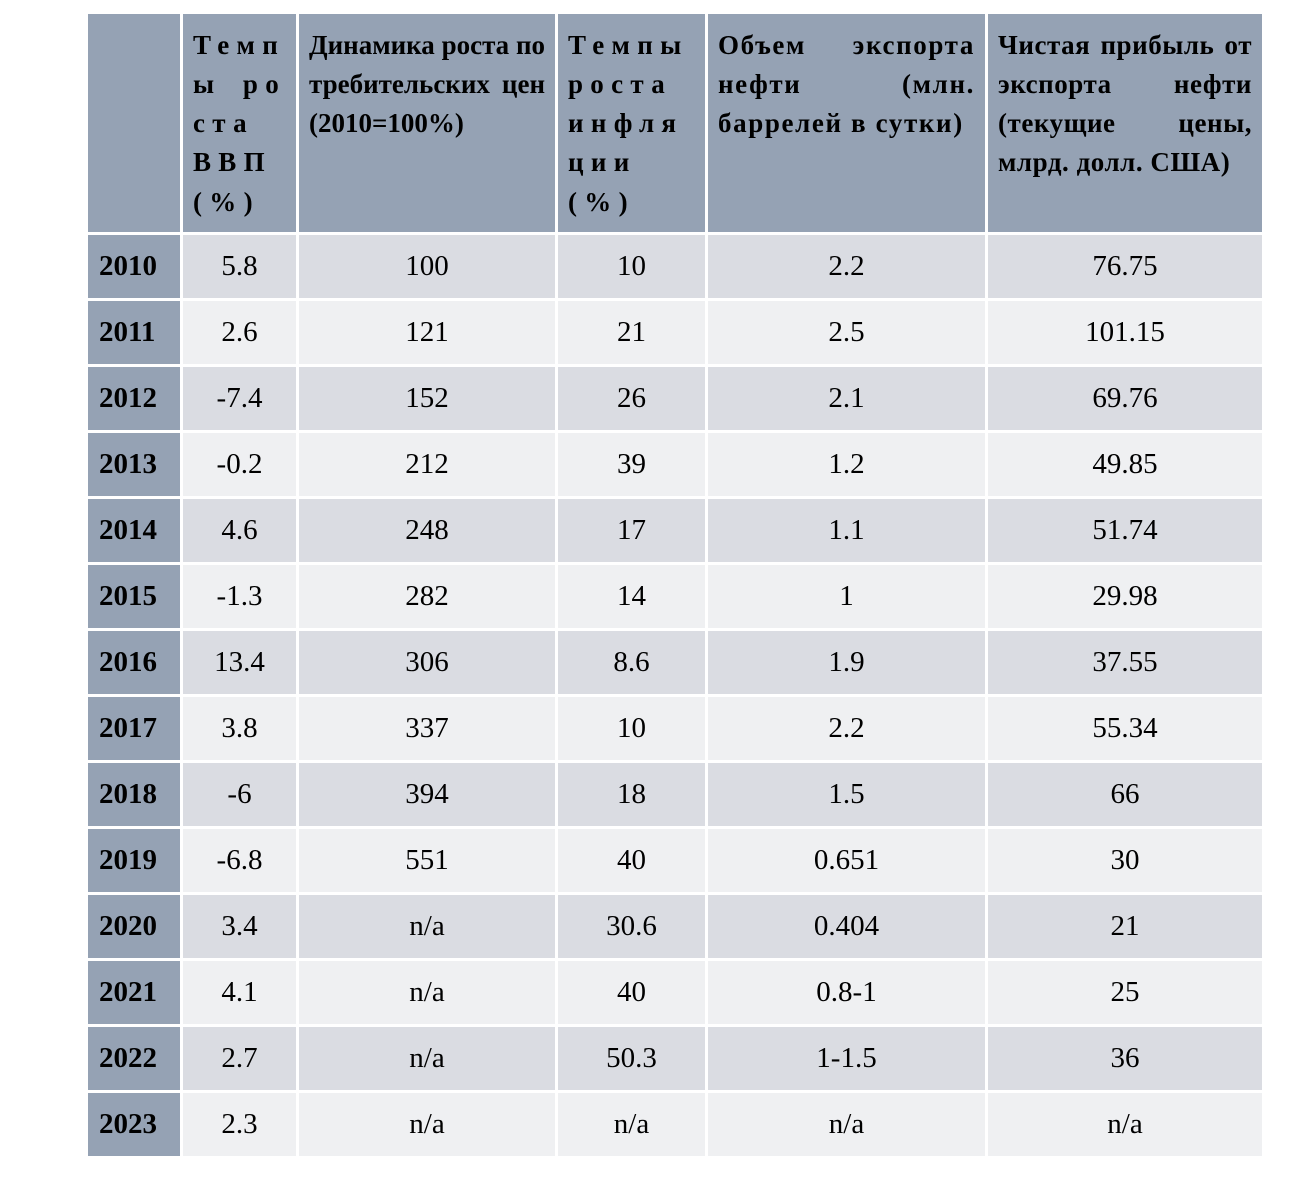  Describe the element at coordinates (427, 662) in the screenshot. I see `cell-value: 306` at that location.